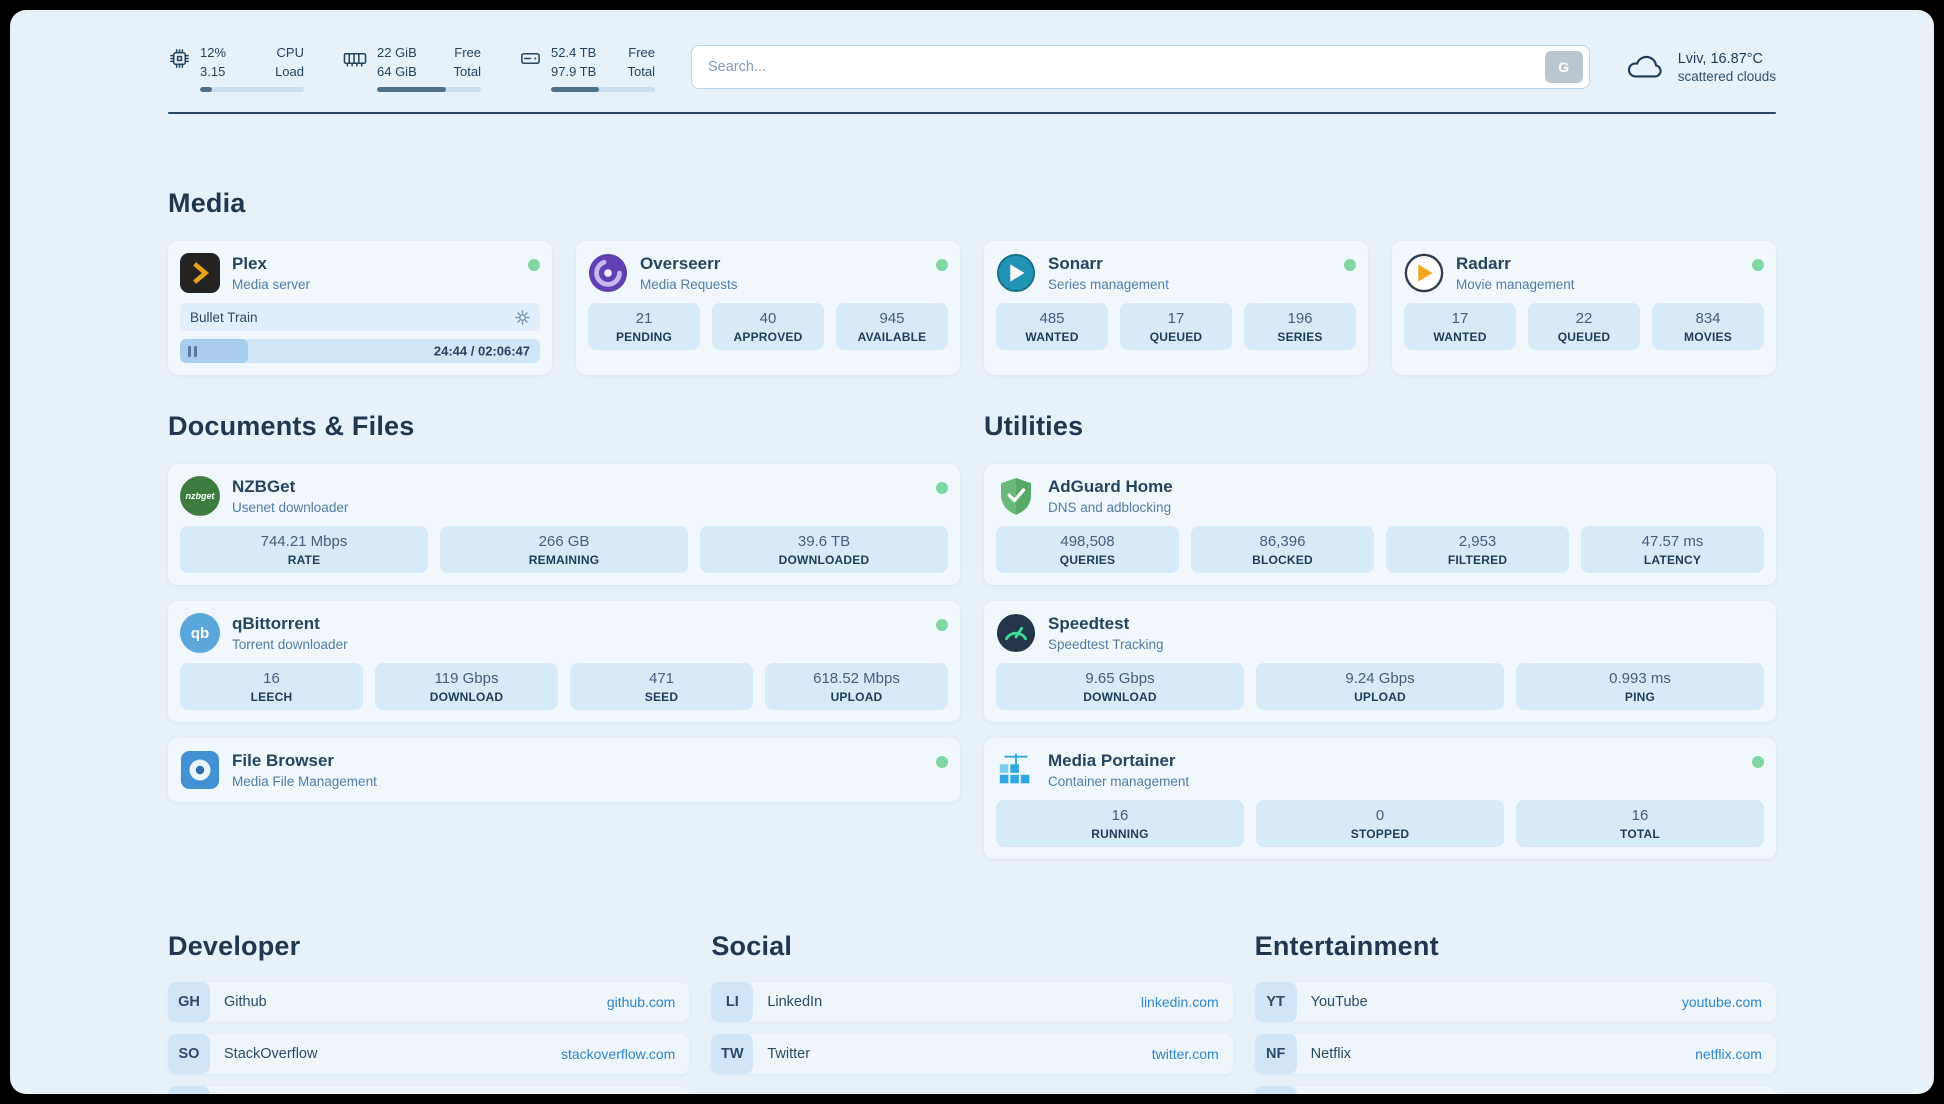 This screenshot has height=1104, width=1944. Describe the element at coordinates (213, 52) in the screenshot. I see `cpu-percent: 12%` at that location.